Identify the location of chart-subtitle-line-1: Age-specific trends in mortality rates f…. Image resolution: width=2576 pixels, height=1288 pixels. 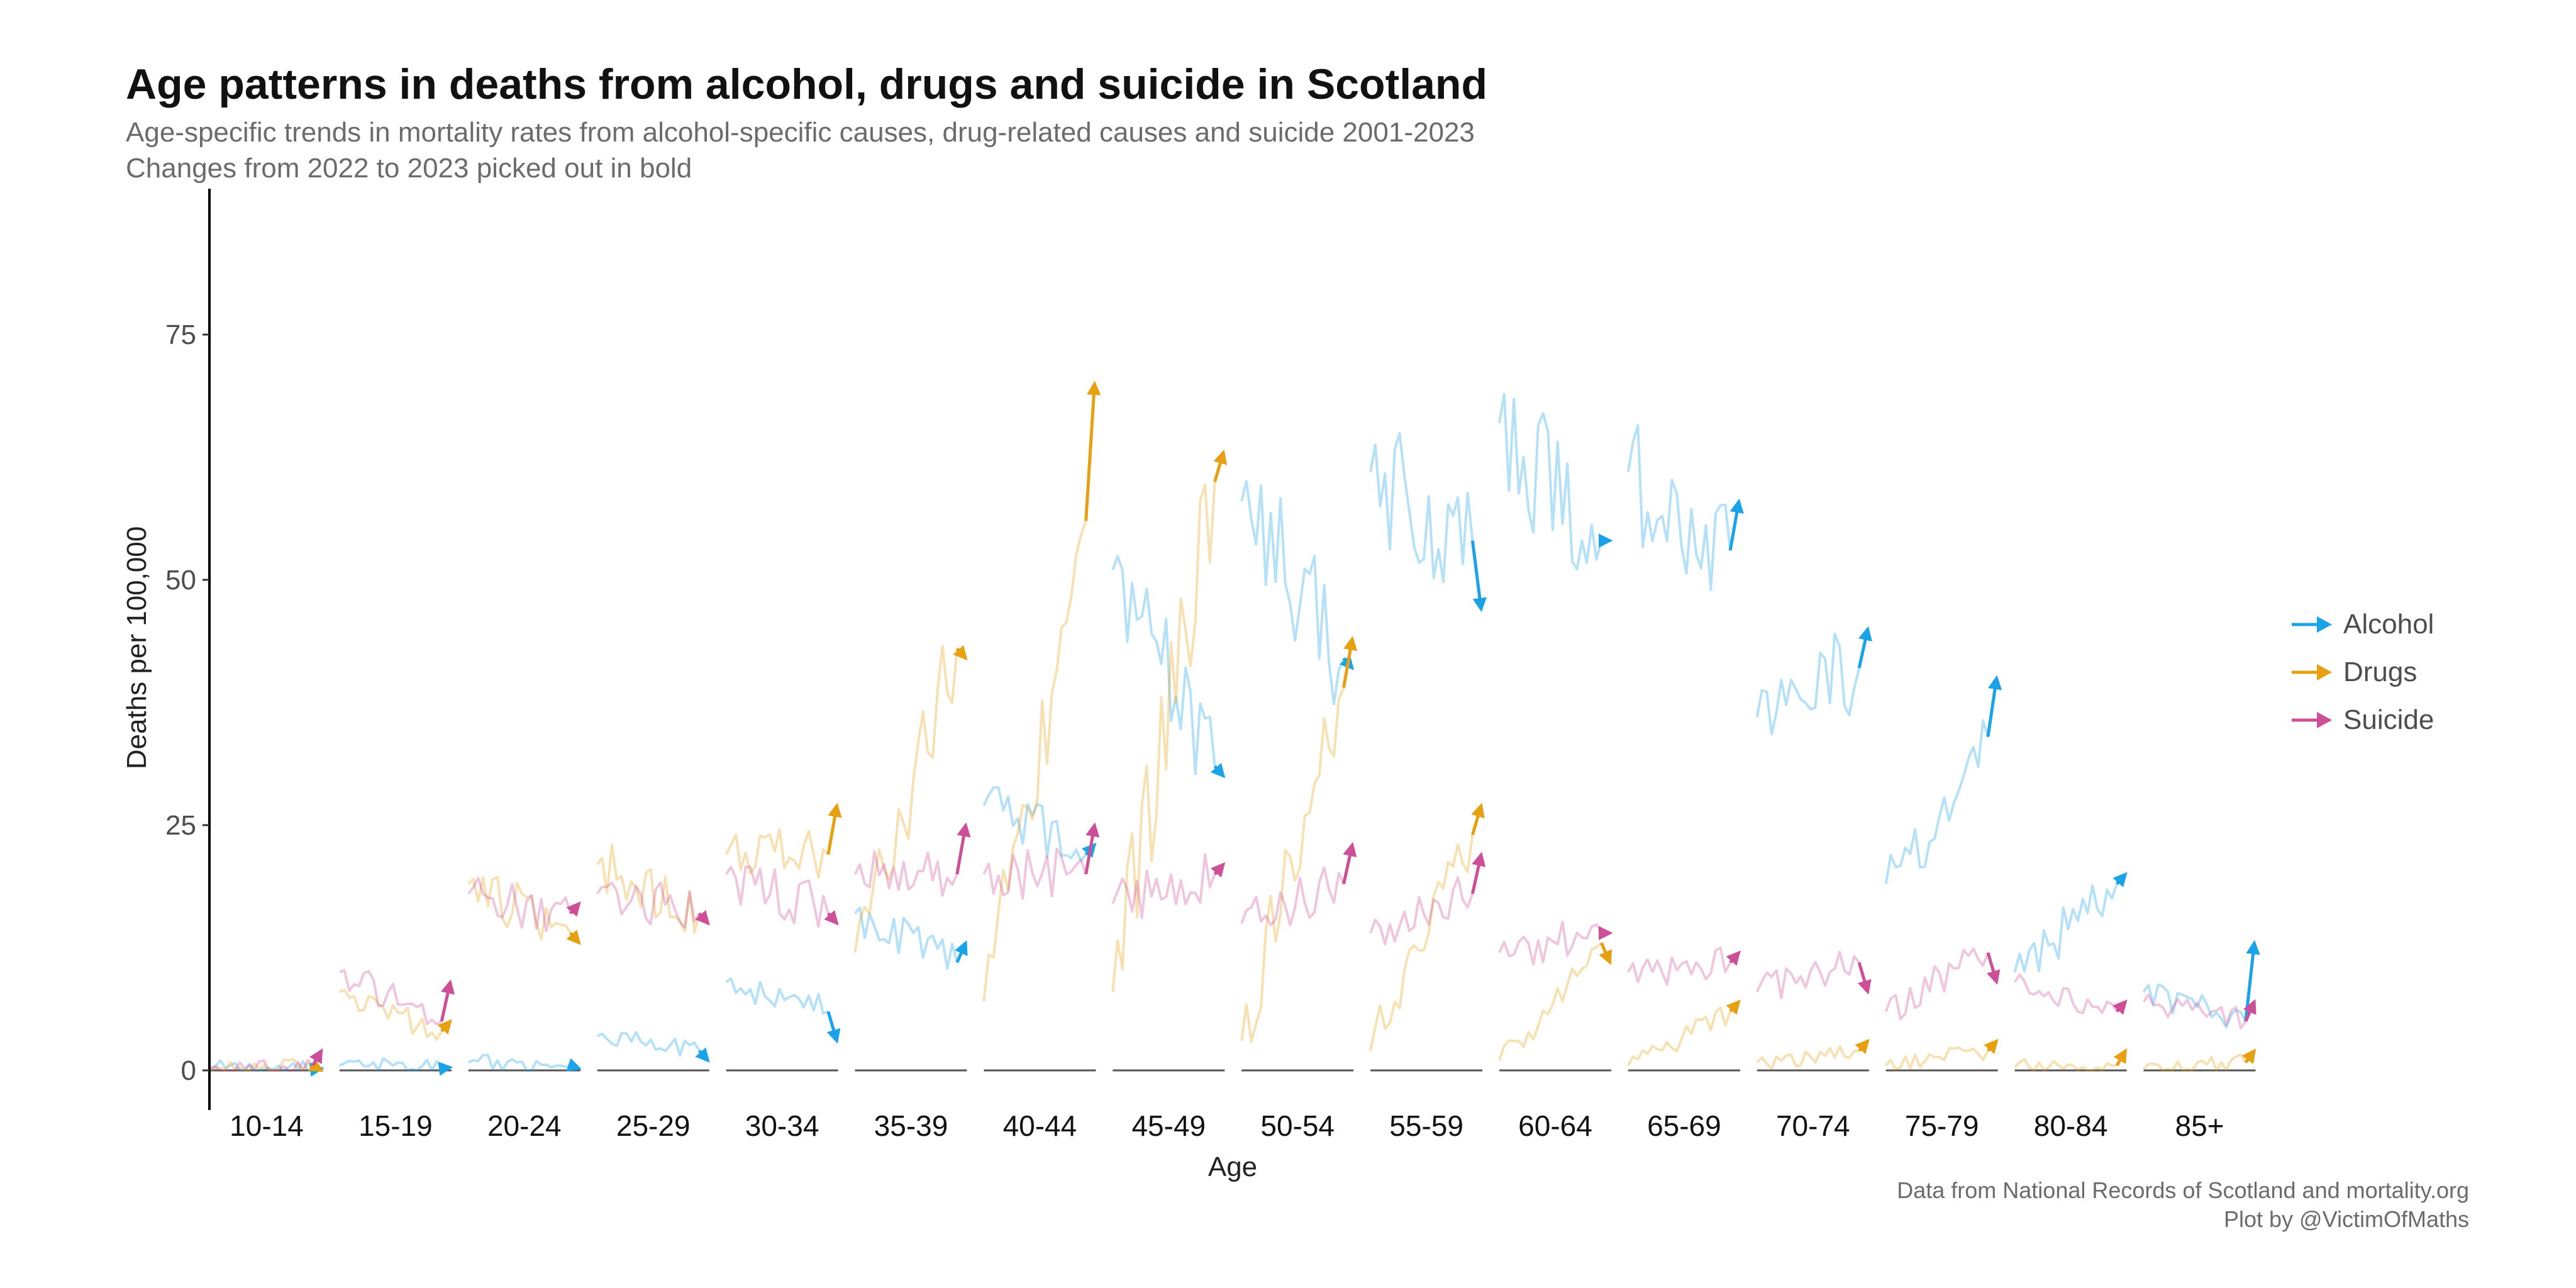
(800, 132).